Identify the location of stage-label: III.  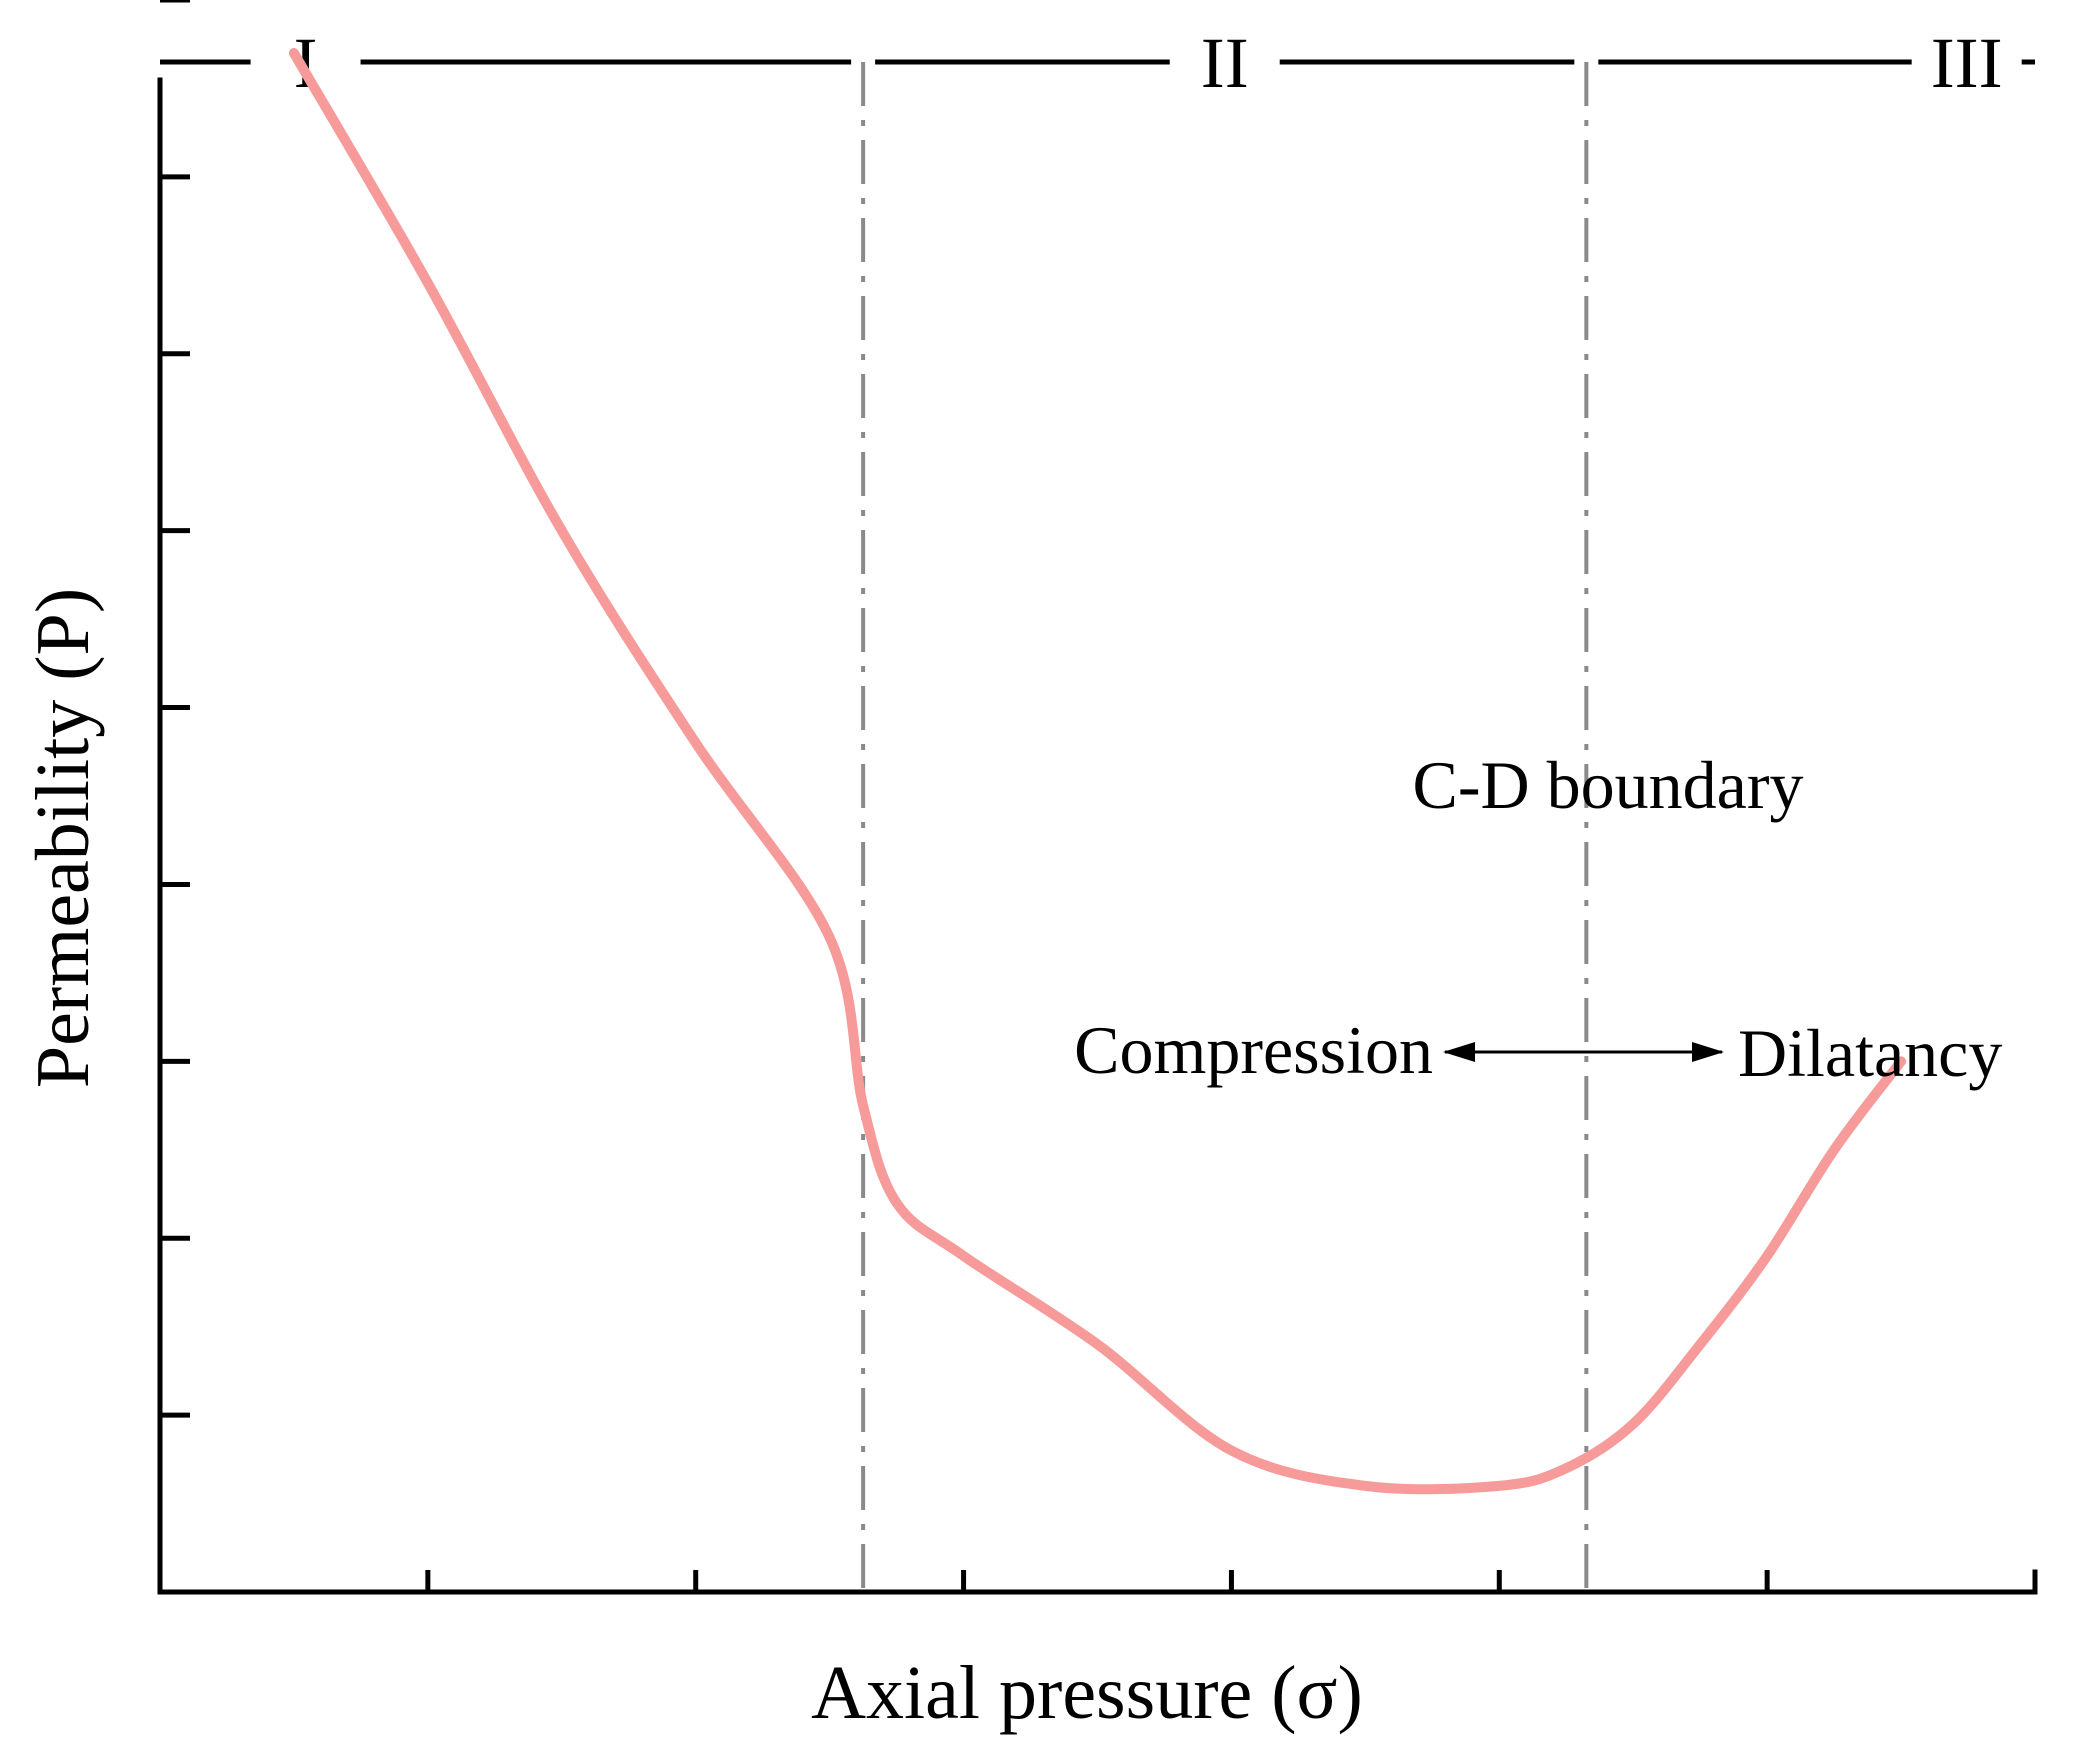
(1967, 63).